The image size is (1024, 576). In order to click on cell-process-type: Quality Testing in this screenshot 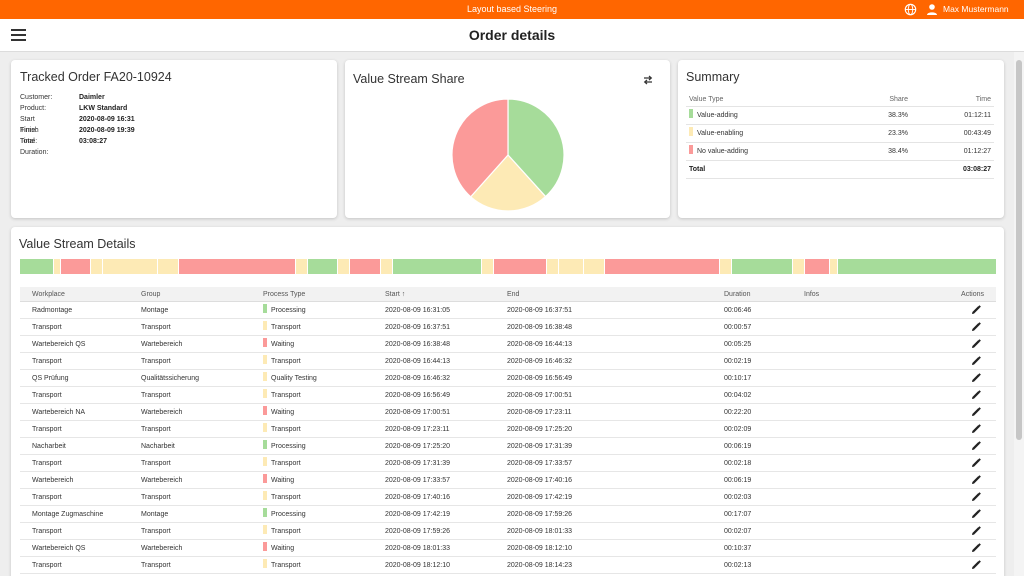, I will do `click(290, 378)`.